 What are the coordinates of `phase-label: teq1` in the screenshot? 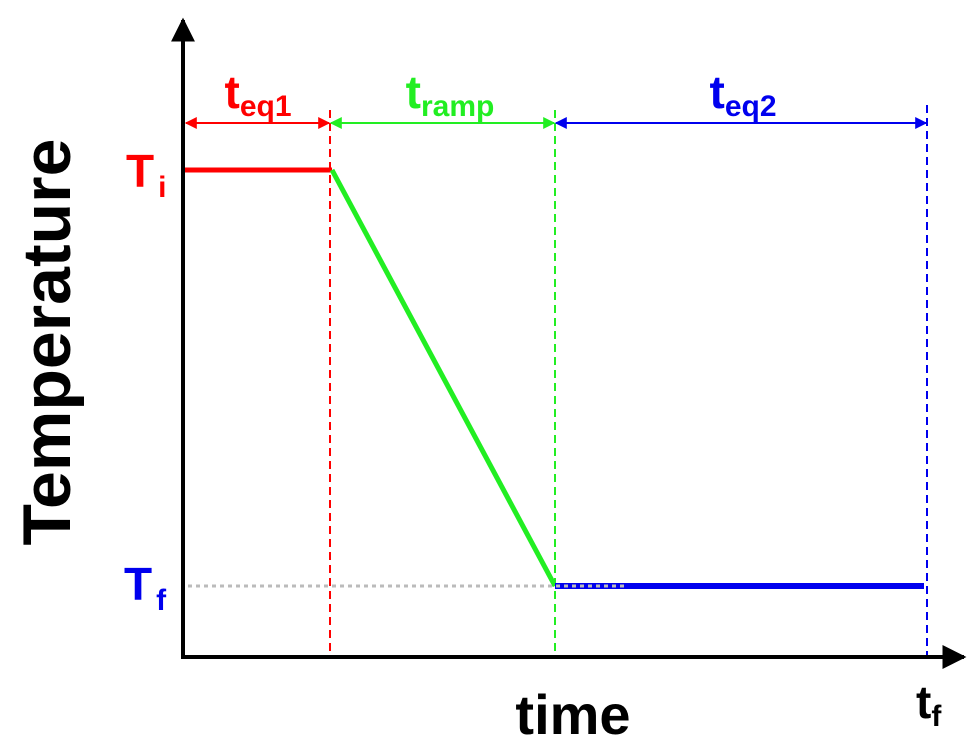 It's located at (257, 94).